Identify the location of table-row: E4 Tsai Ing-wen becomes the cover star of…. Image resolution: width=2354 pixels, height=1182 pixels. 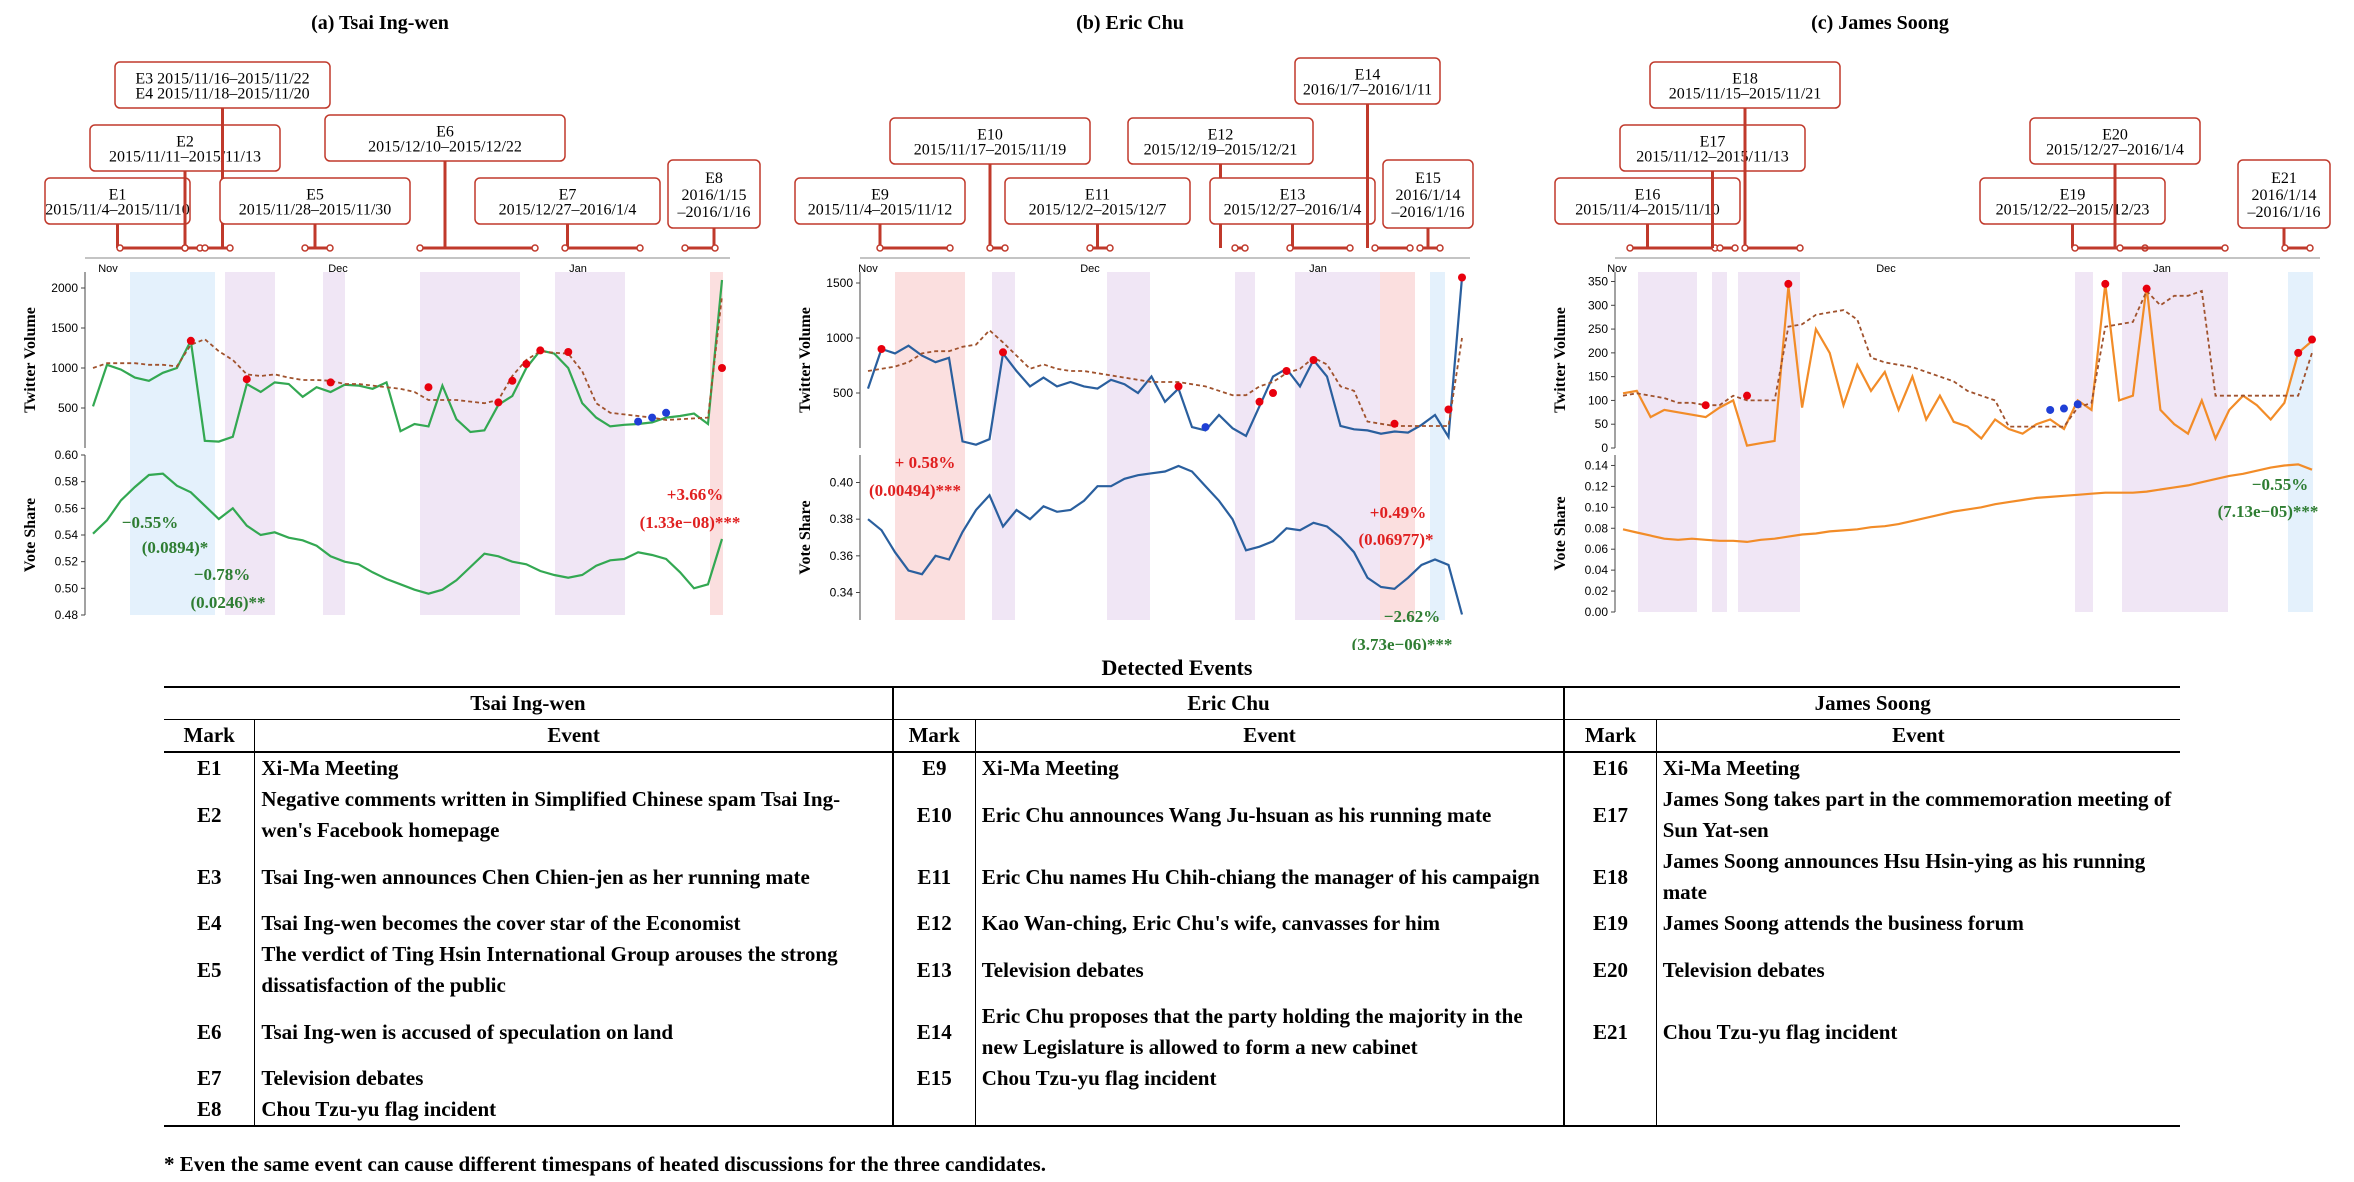
(1172, 923).